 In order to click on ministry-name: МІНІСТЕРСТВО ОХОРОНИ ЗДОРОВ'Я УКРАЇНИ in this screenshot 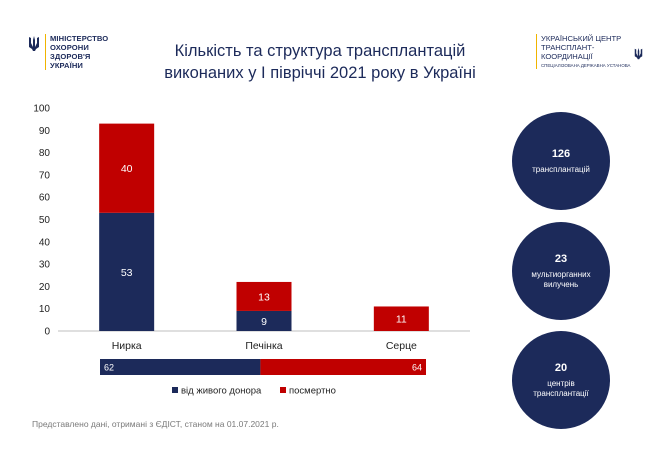, I will do `click(76, 52)`.